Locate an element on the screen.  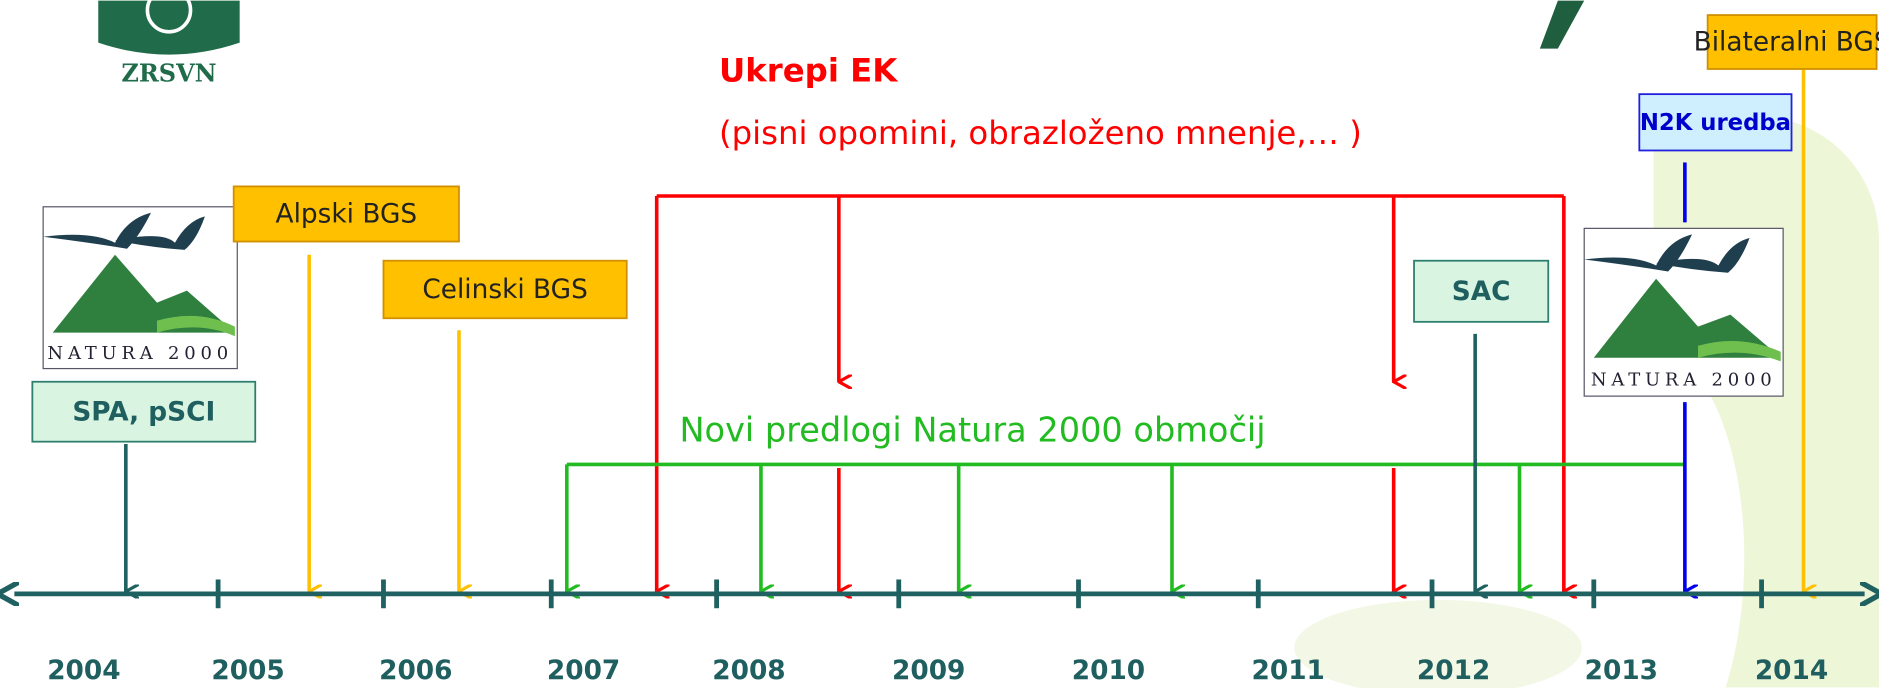
event-box: N2K uredba is located at coordinates (1715, 122).